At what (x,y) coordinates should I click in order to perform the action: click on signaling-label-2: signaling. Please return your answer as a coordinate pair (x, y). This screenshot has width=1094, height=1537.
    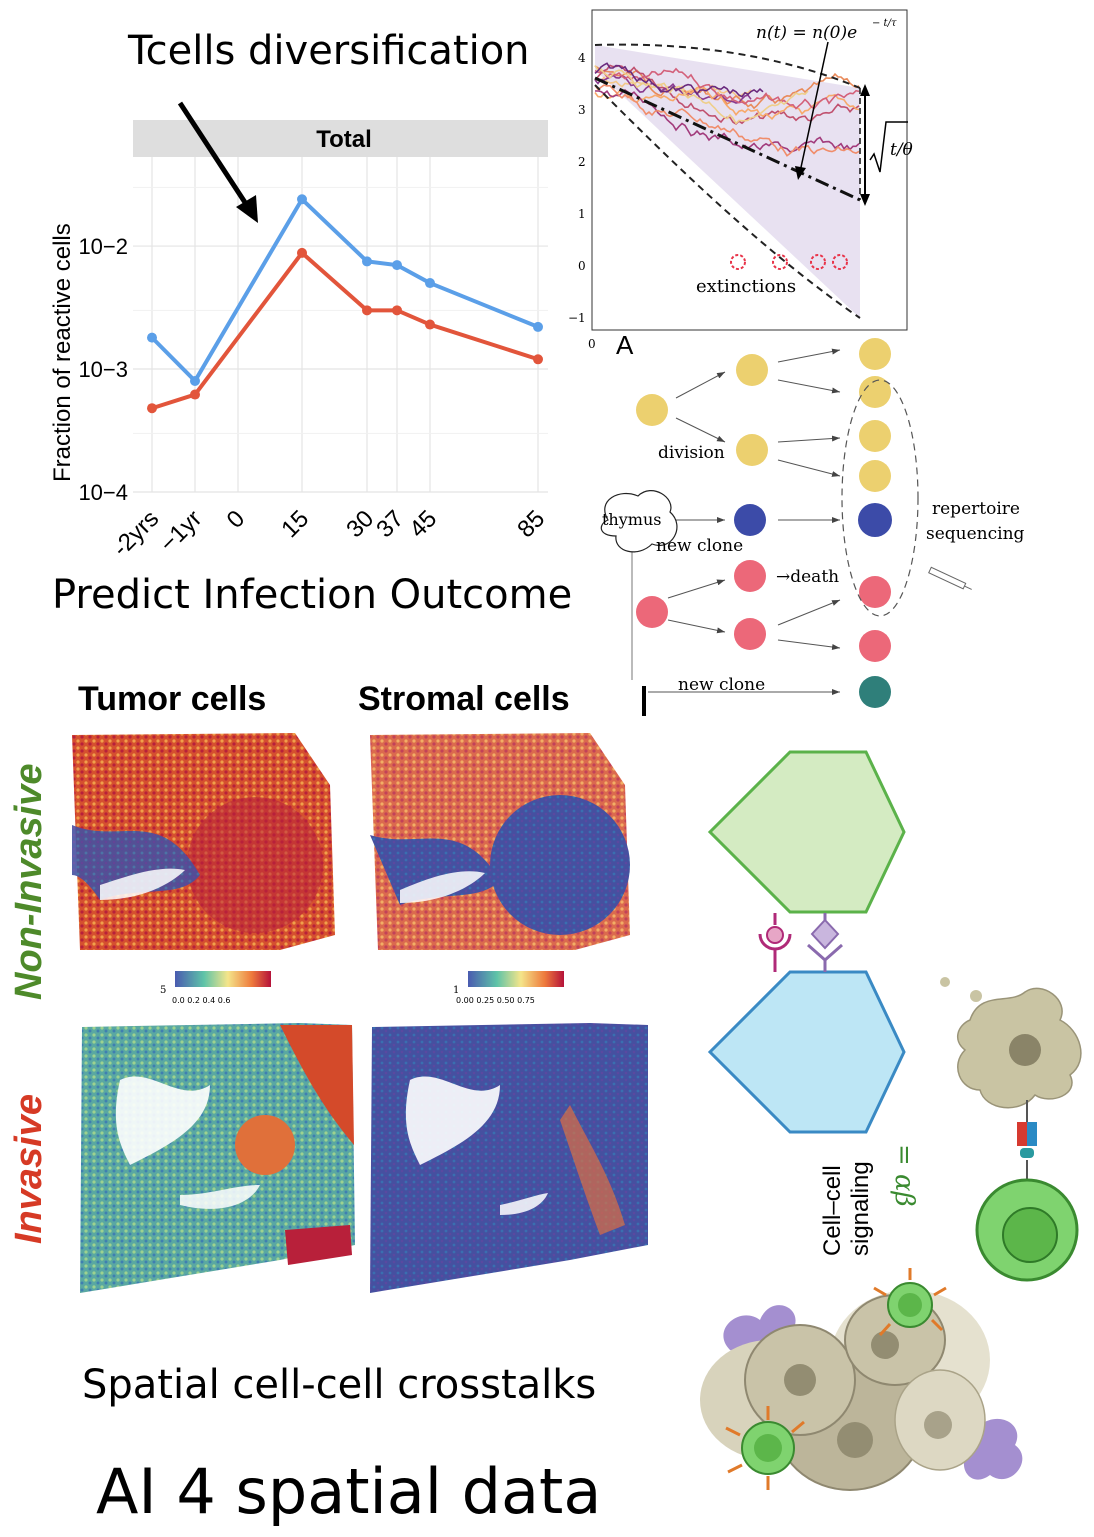
    Looking at the image, I should click on (860, 1208).